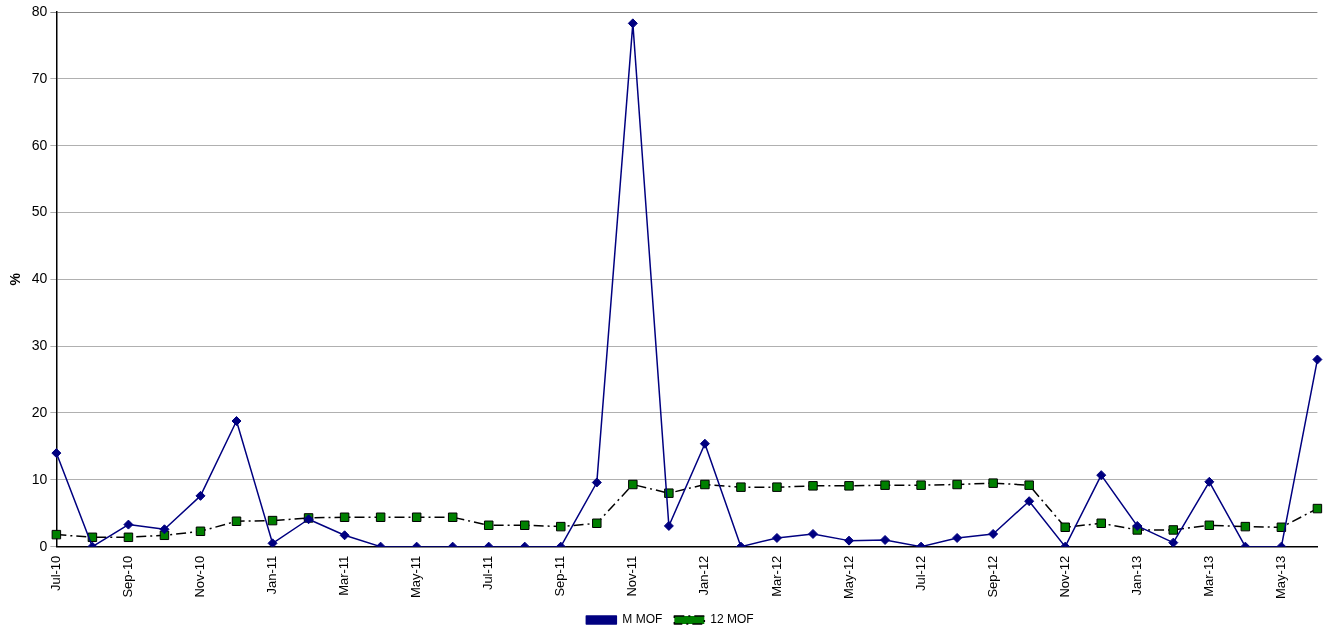 The image size is (1336, 636). I want to click on y-tick-label: 60, so click(39, 144).